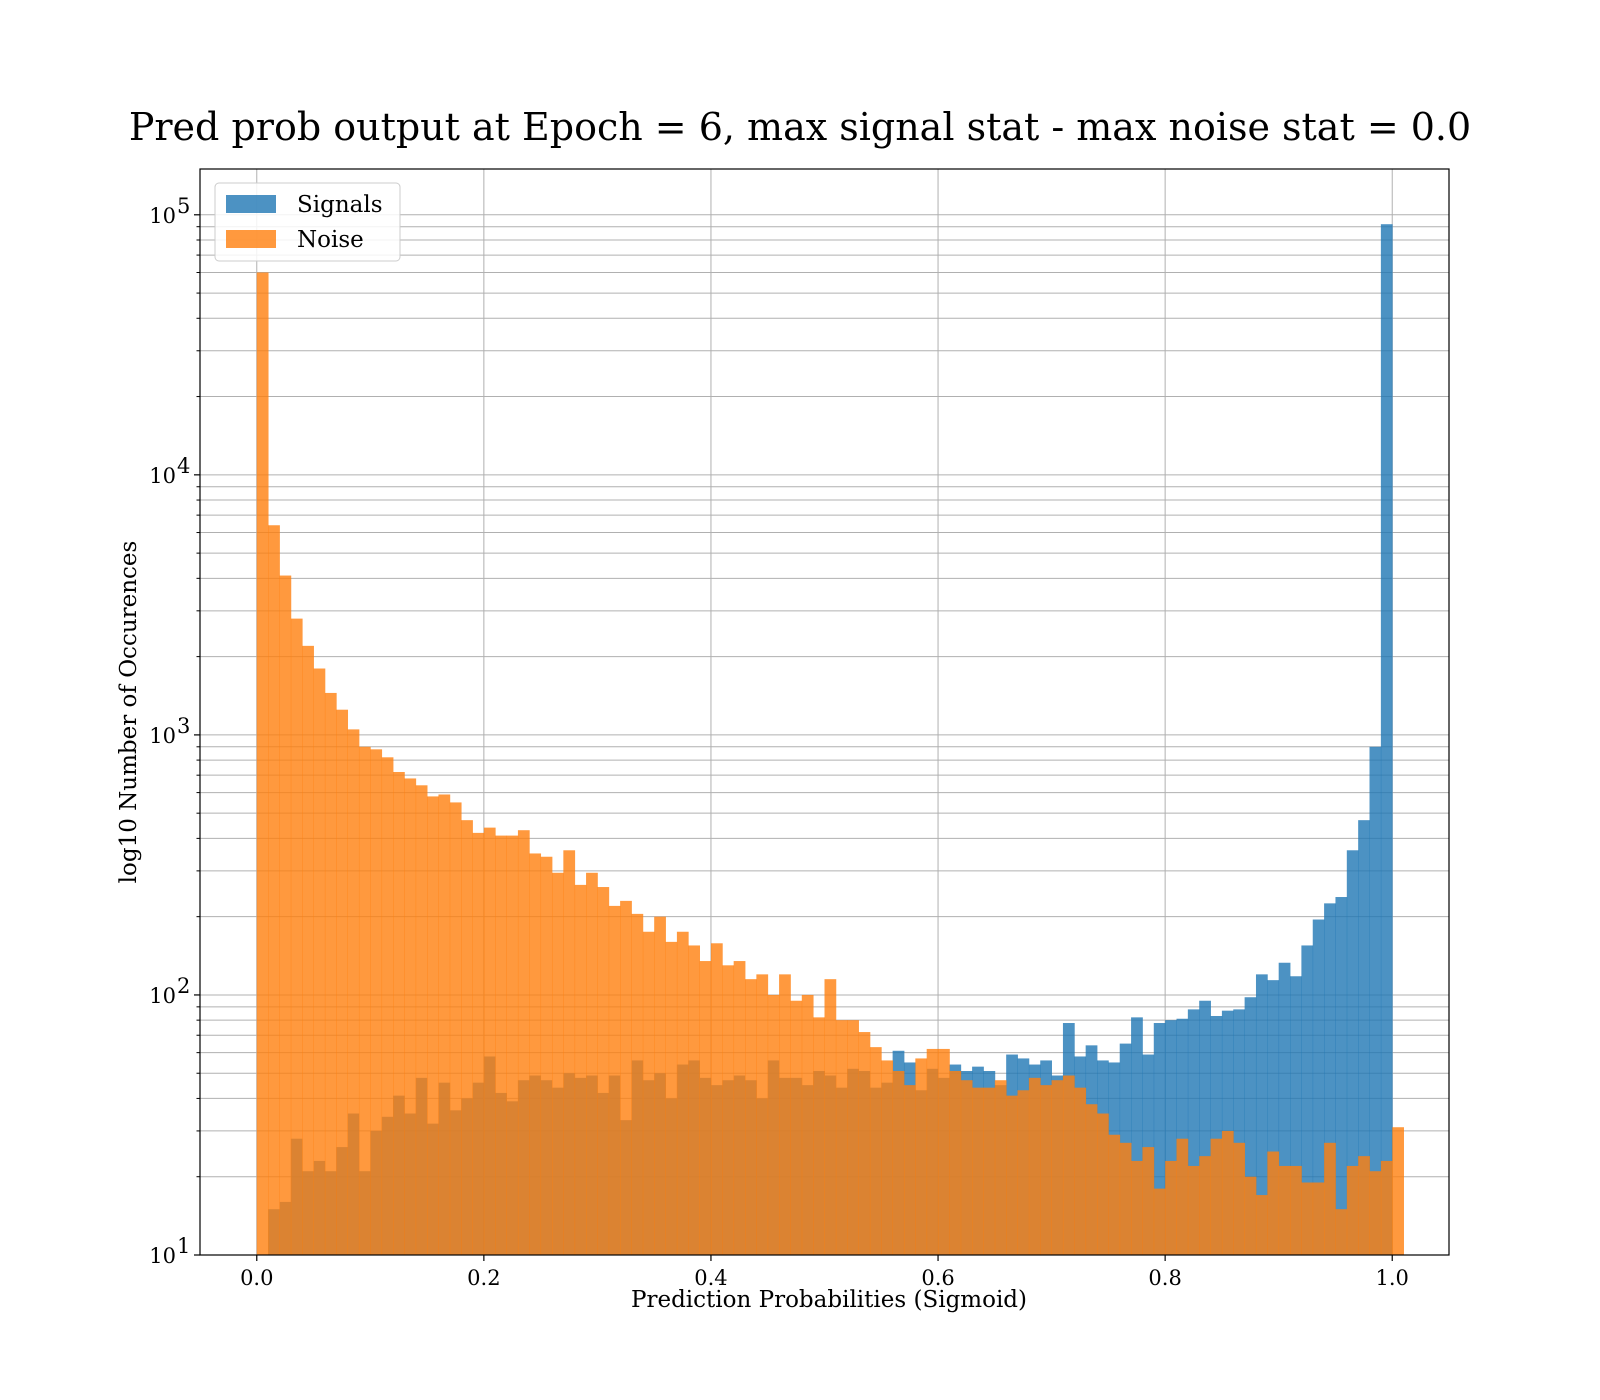 This screenshot has width=1600, height=1400. What do you see at coordinates (710, 1278) in the screenshot?
I see `x-tick-label: 0.4` at bounding box center [710, 1278].